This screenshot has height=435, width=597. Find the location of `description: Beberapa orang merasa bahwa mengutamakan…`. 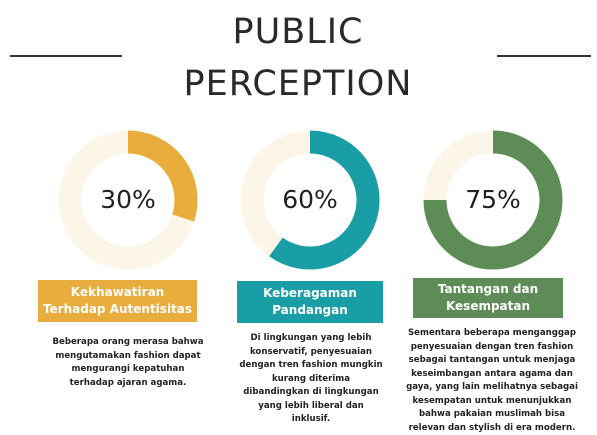

description: Beberapa orang merasa bahwa mengutamakan… is located at coordinates (128, 362).